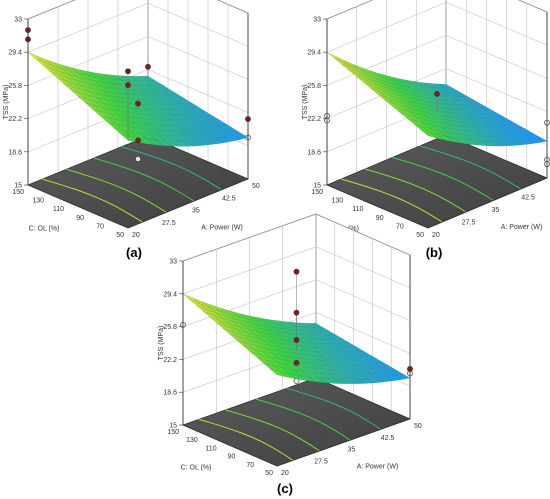  I want to click on panel-label-c: (c), so click(285, 488).